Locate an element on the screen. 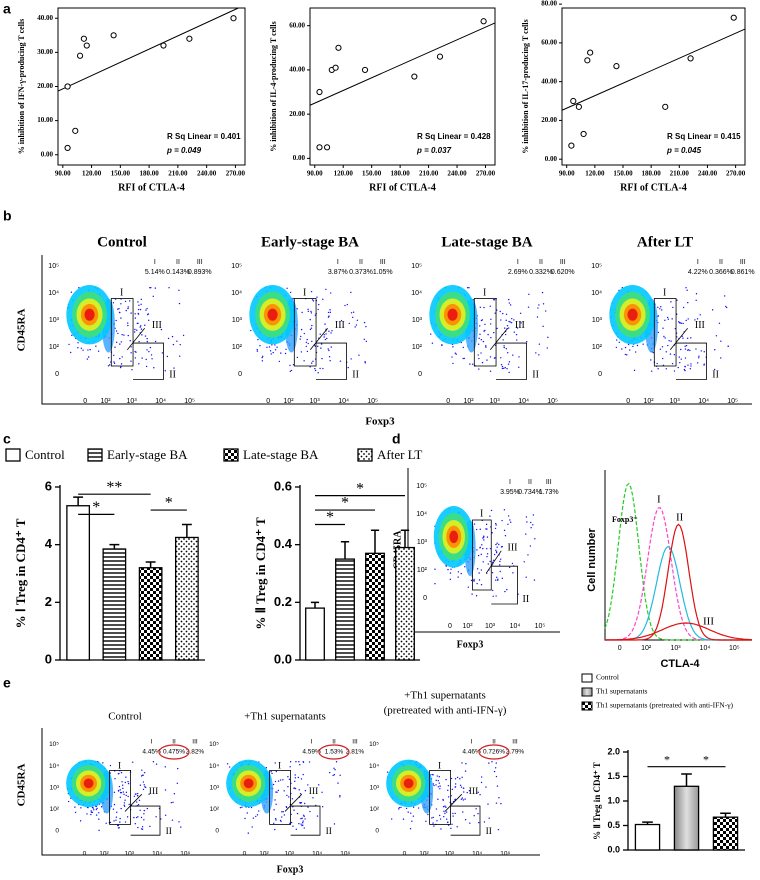 Image resolution: width=760 pixels, height=880 pixels. gate-percent: 2.81% is located at coordinates (355, 752).